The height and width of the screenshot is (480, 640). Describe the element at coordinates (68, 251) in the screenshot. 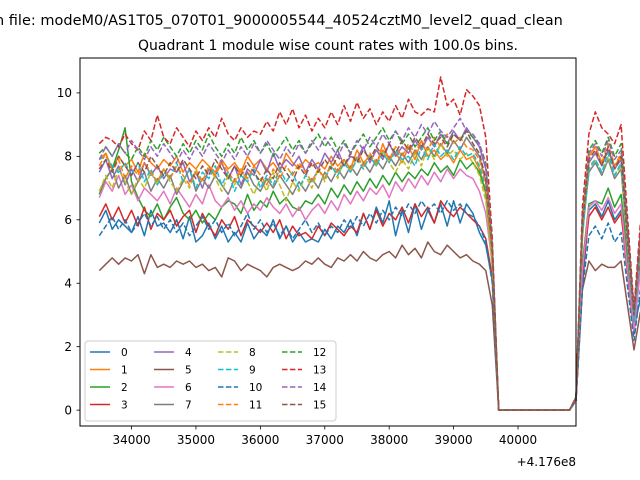

I see `y-axis: 0 2 4 6 8 10` at that location.